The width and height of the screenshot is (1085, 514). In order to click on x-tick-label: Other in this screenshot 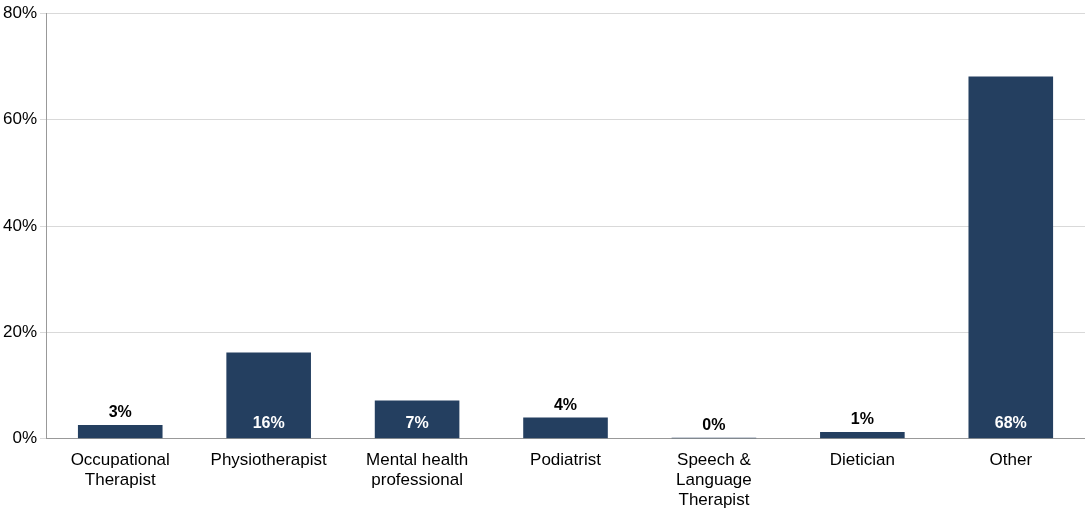, I will do `click(1011, 459)`.